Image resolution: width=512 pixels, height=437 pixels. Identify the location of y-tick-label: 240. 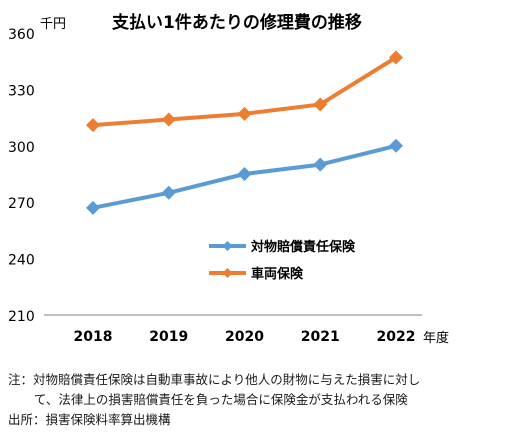
(21, 261).